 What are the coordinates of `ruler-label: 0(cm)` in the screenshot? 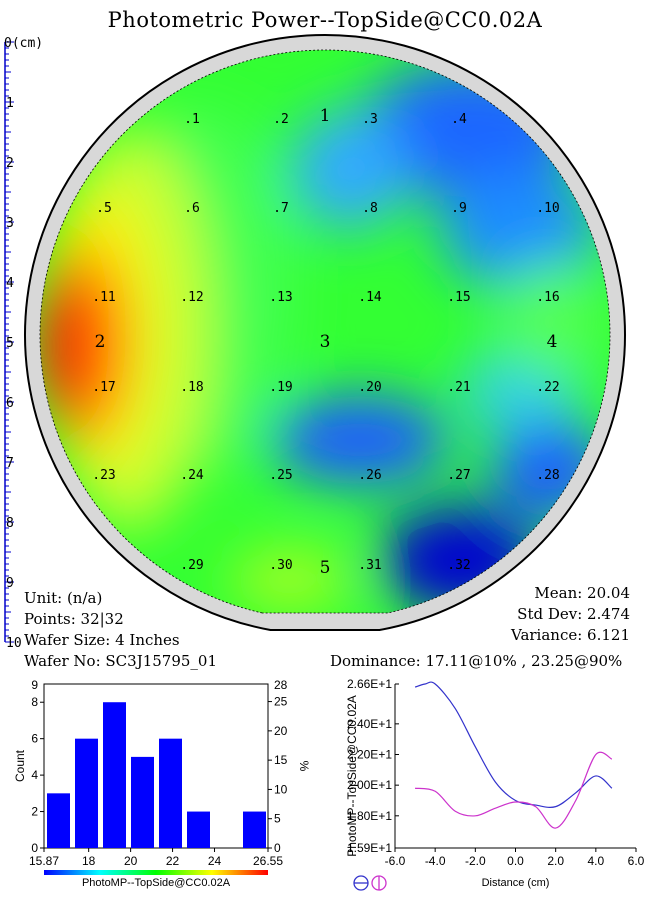 It's located at (23, 43).